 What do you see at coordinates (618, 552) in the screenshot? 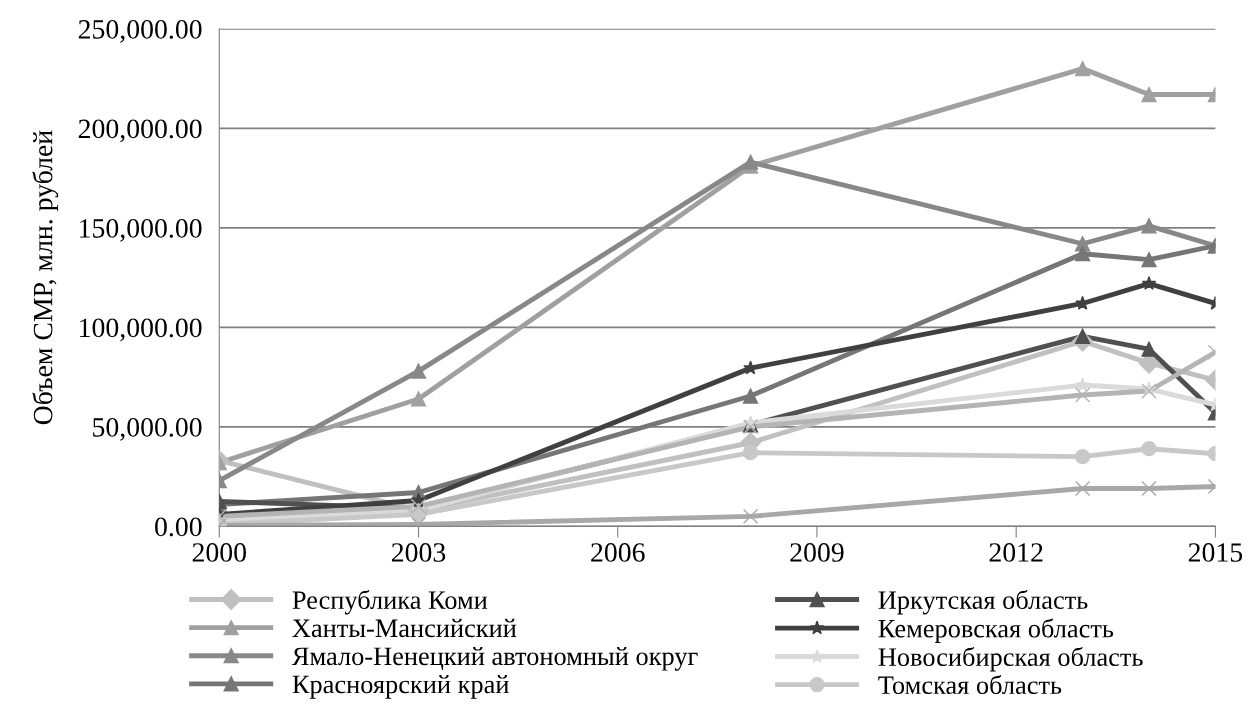
I see `x-tick-label: 2006` at bounding box center [618, 552].